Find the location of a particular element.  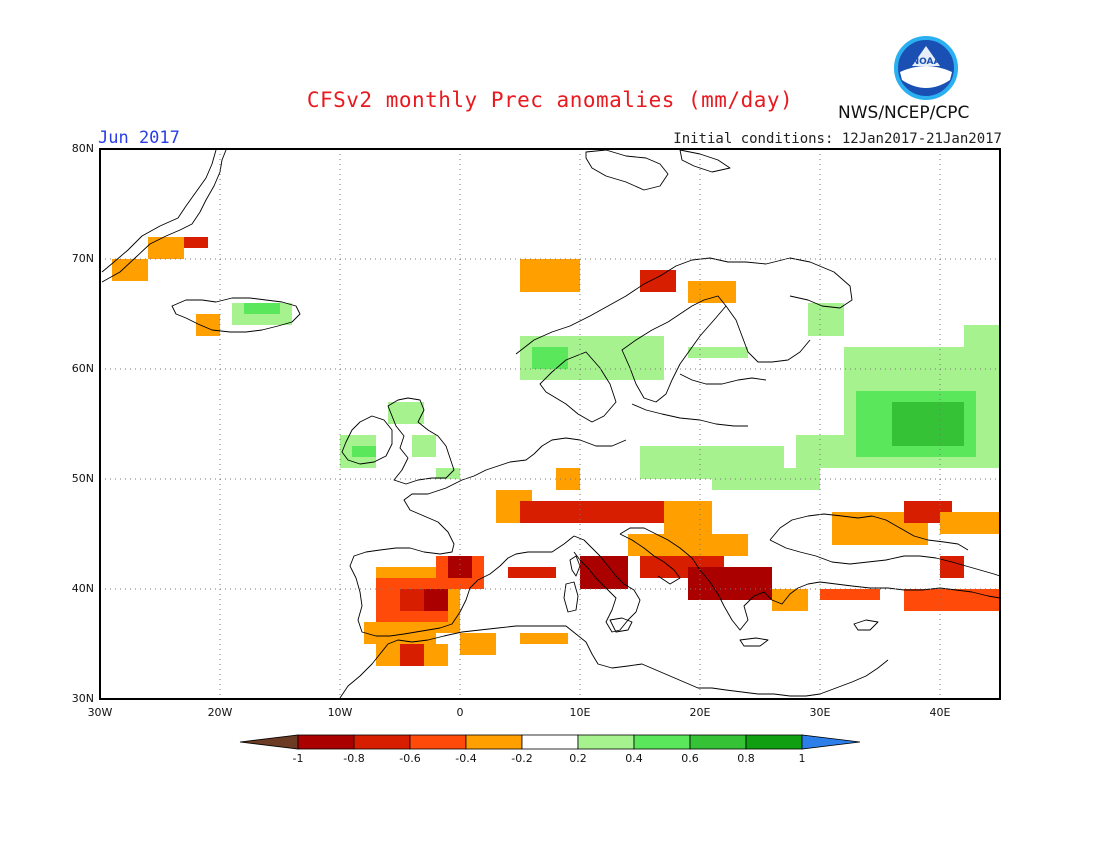

lon-label: 40E is located at coordinates (940, 712).